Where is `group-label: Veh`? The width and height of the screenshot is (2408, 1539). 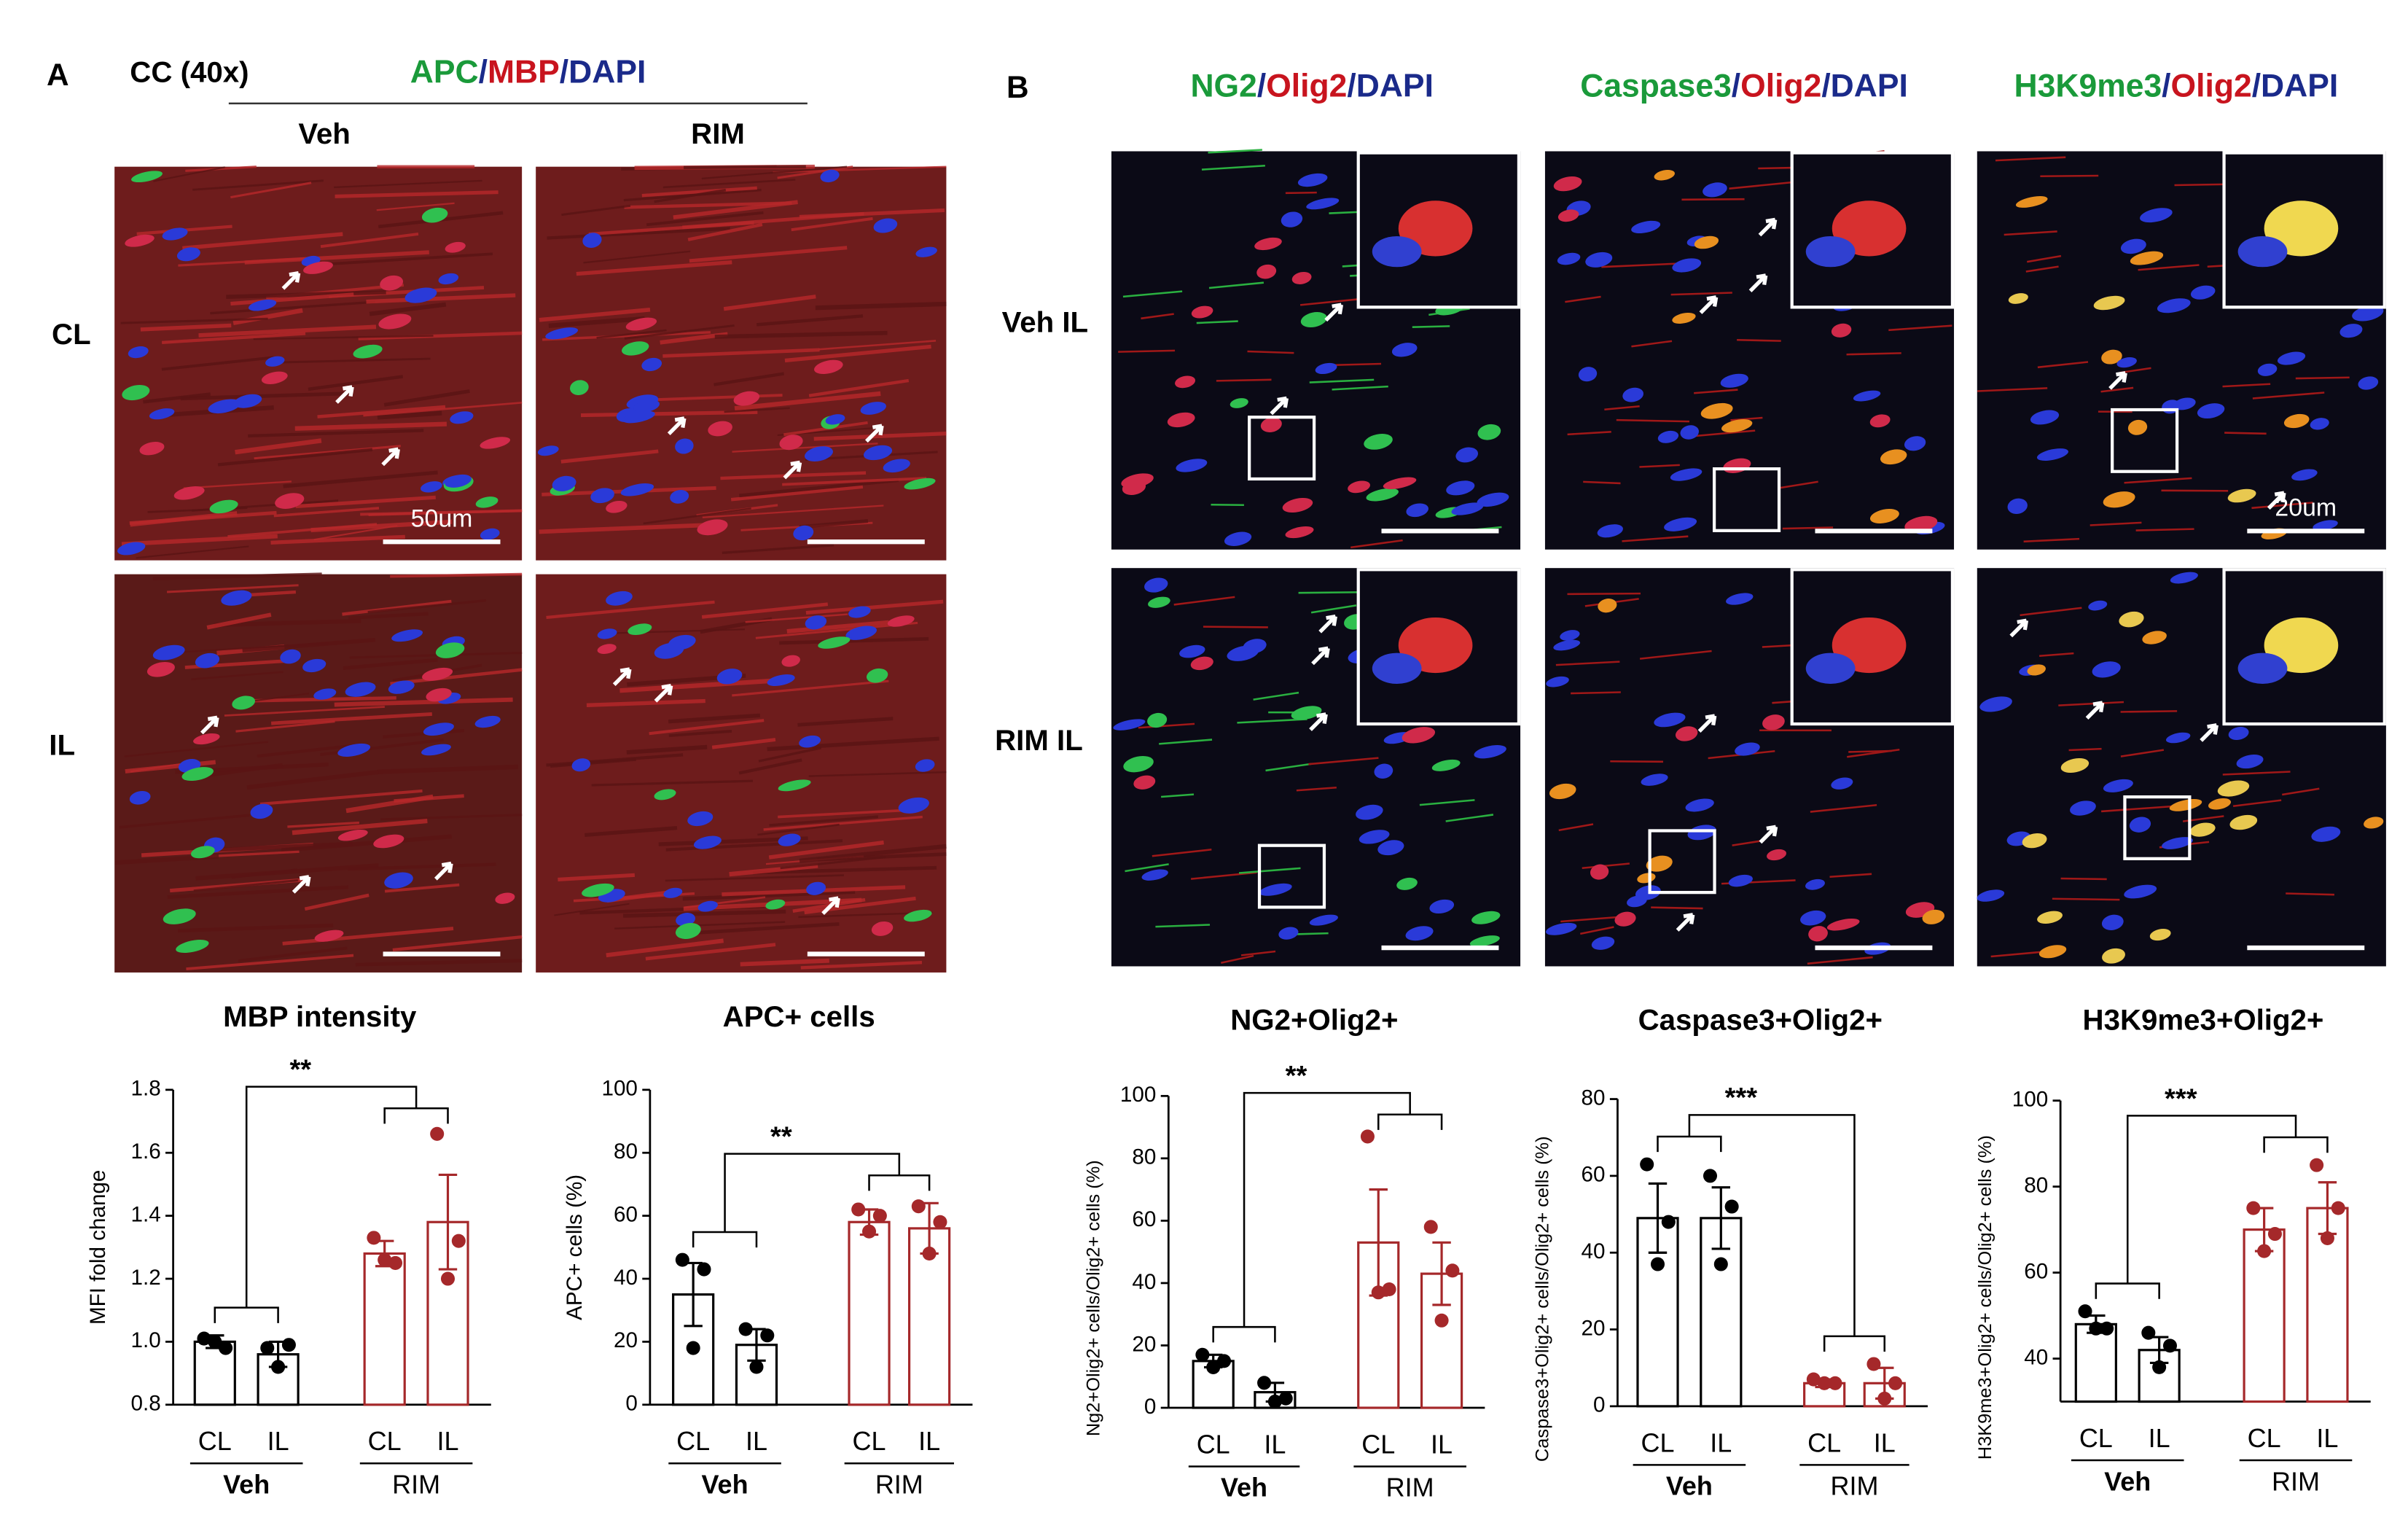 group-label: Veh is located at coordinates (1244, 1488).